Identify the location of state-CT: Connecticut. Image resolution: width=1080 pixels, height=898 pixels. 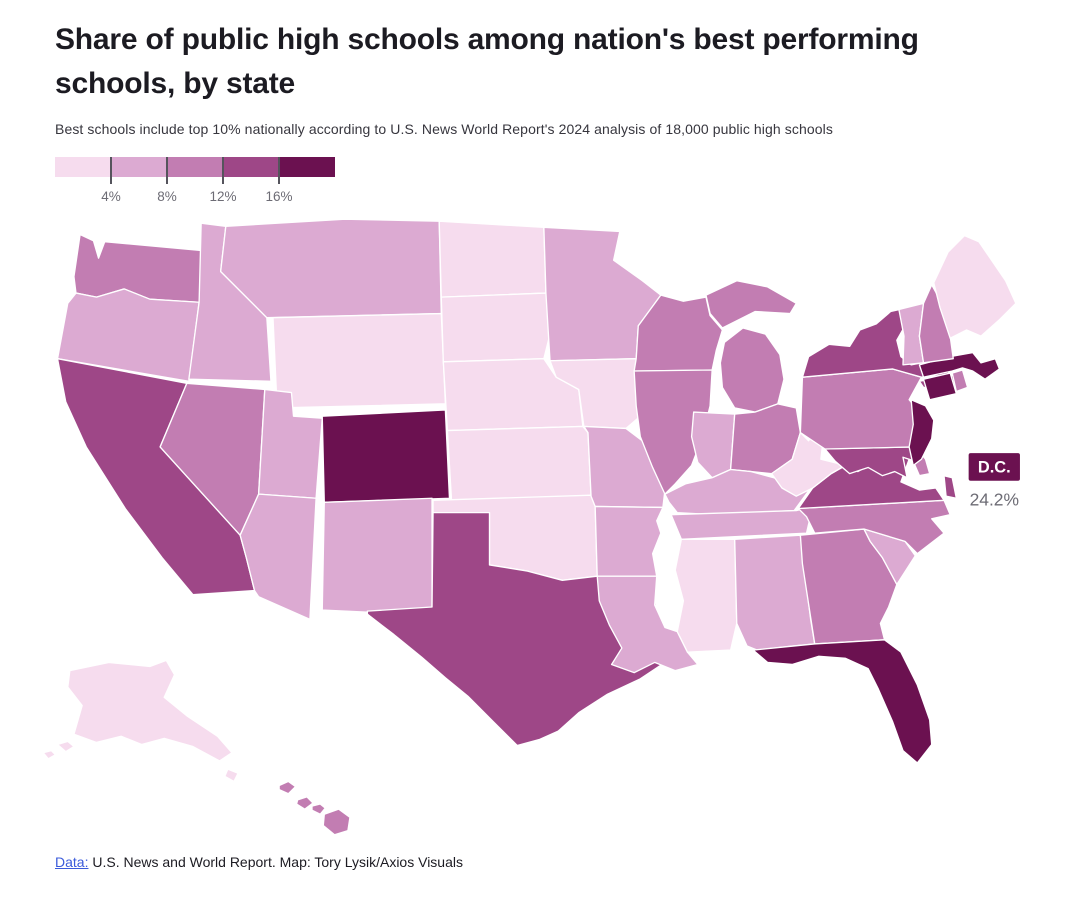
(940, 386).